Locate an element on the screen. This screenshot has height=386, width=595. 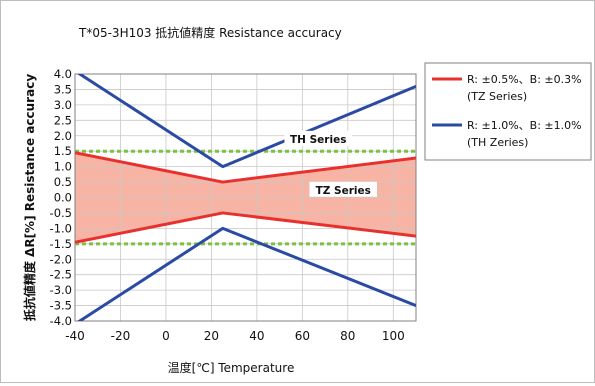
annotation-label: TZ Series is located at coordinates (343, 191).